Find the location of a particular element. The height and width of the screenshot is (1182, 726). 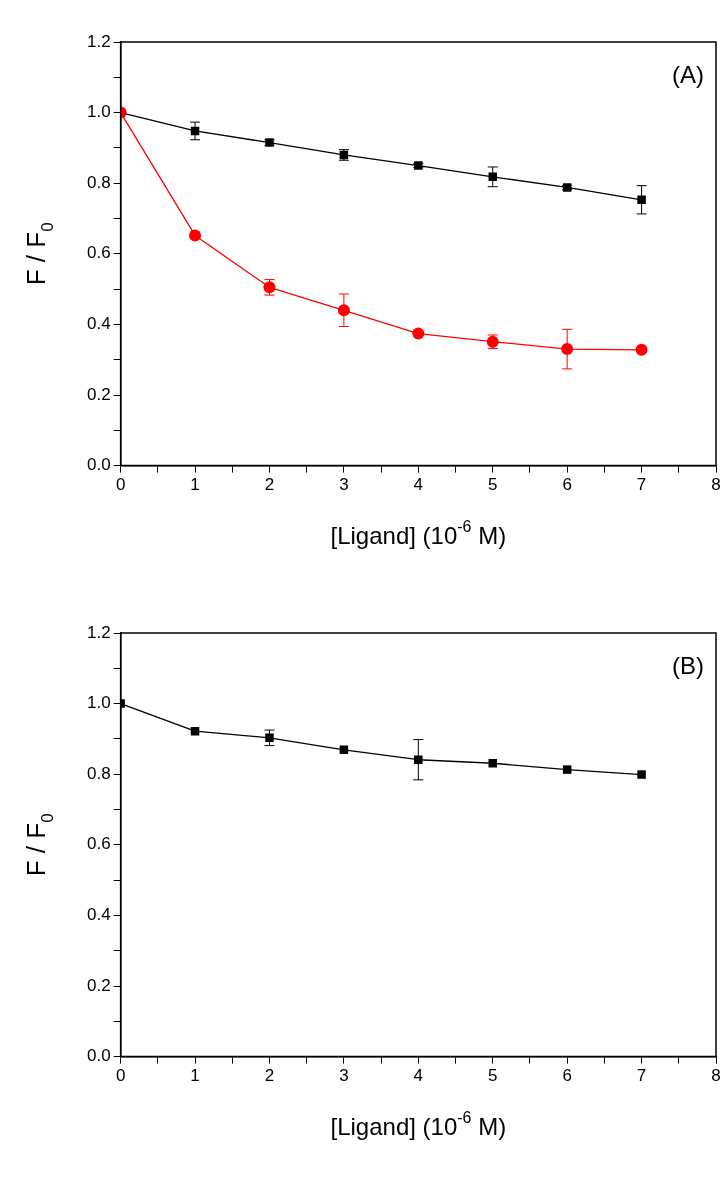

annotation: (A) is located at coordinates (688, 74).